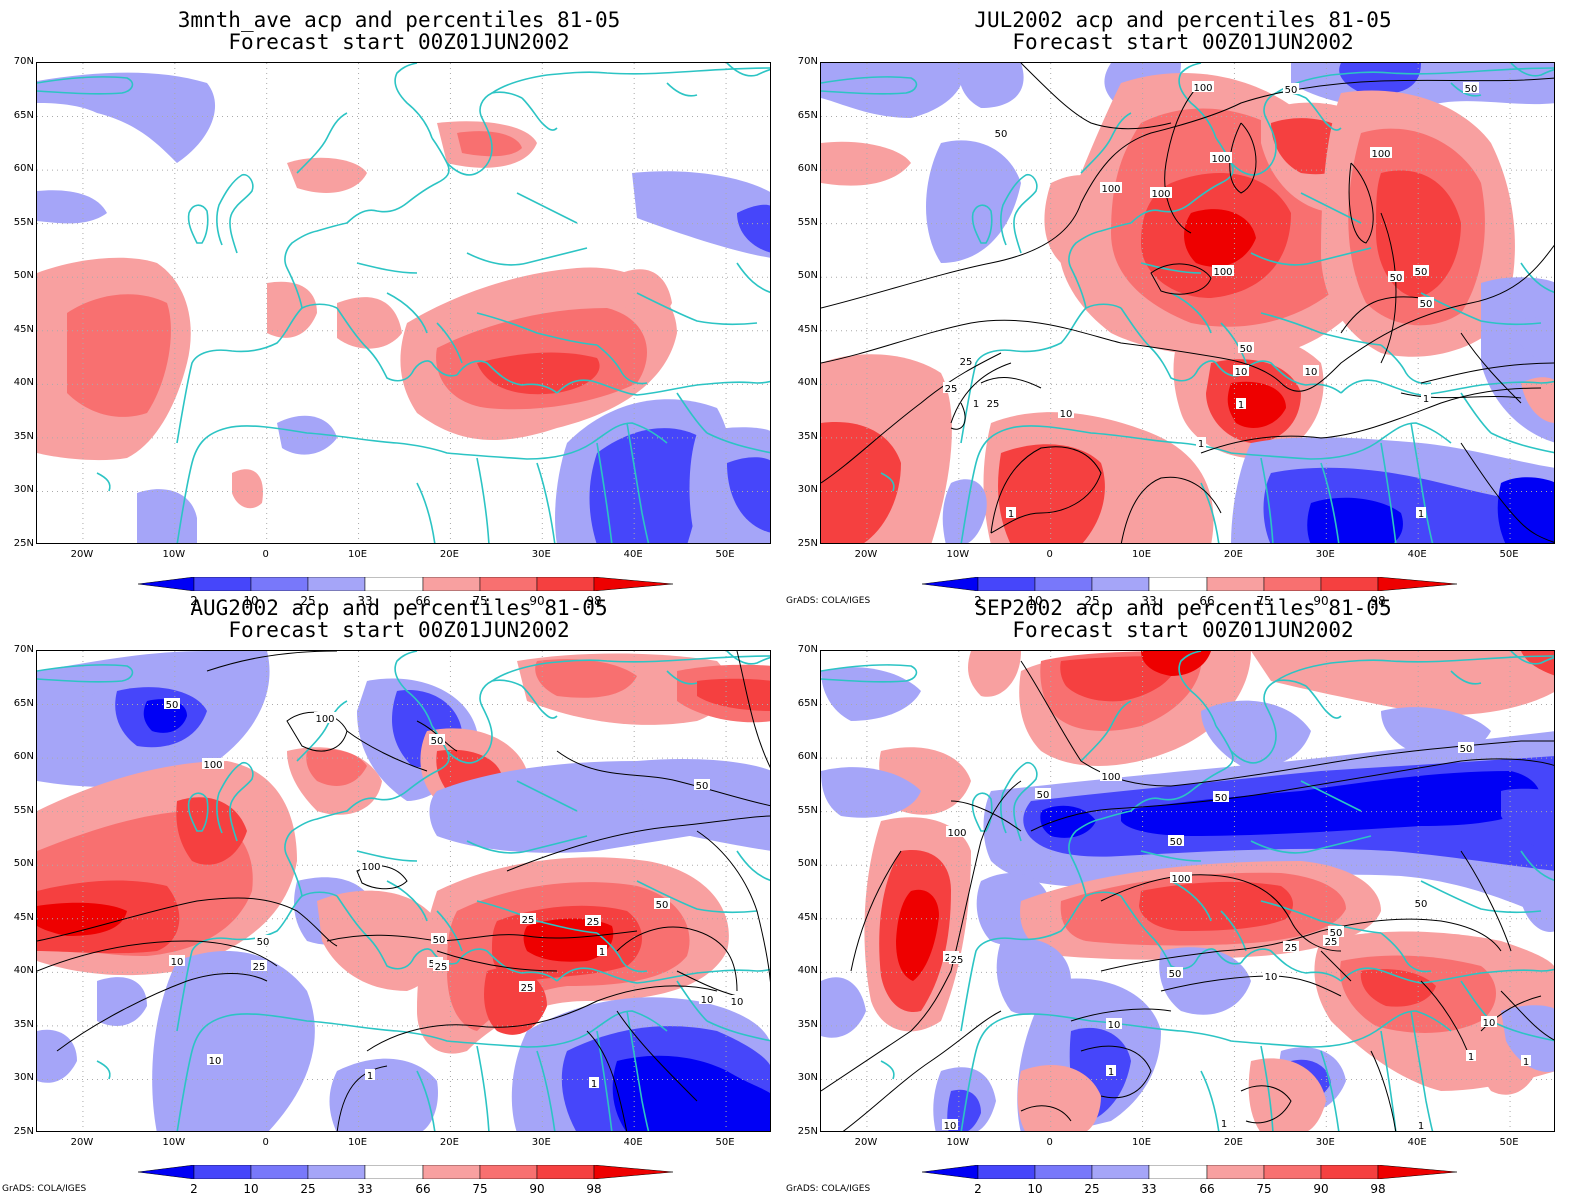  I want to click on lat-tick-label: 30N, so click(23, 1078).